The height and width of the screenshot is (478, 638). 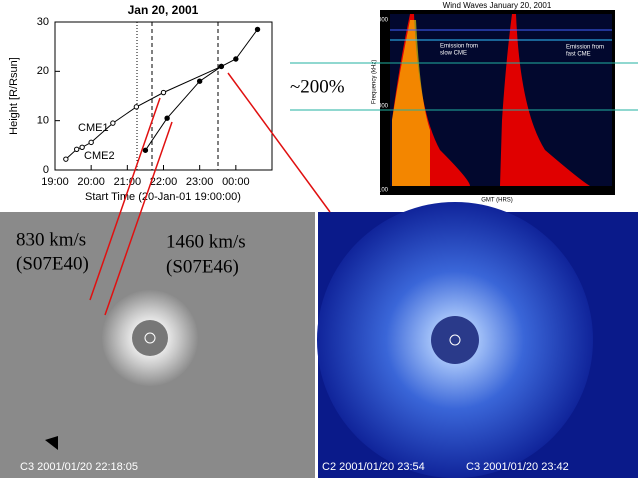 What do you see at coordinates (163, 197) in the screenshot?
I see `x-axis-label: Start Time (20-Jan-01 19:00:00)` at bounding box center [163, 197].